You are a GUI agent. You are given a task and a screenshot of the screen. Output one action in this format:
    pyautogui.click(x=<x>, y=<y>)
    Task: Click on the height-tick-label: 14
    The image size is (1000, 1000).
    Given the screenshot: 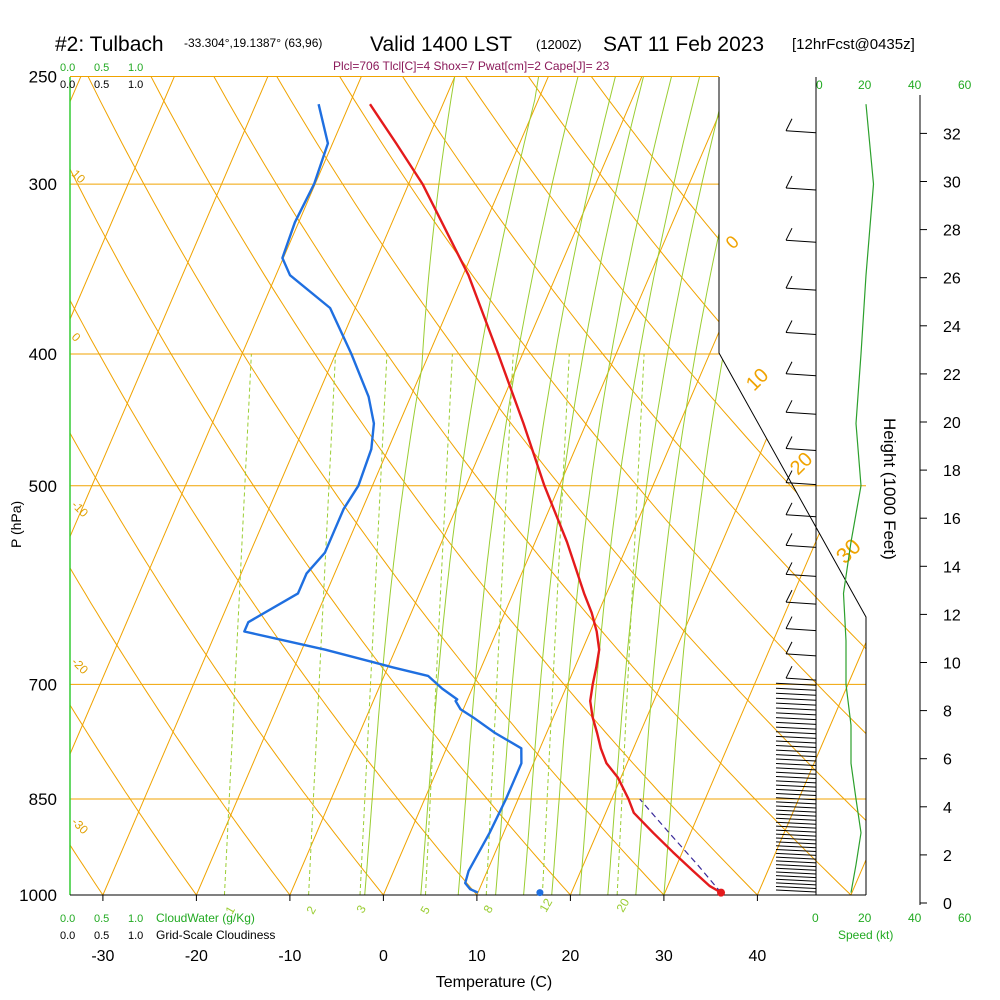 What is the action you would take?
    pyautogui.click(x=952, y=567)
    